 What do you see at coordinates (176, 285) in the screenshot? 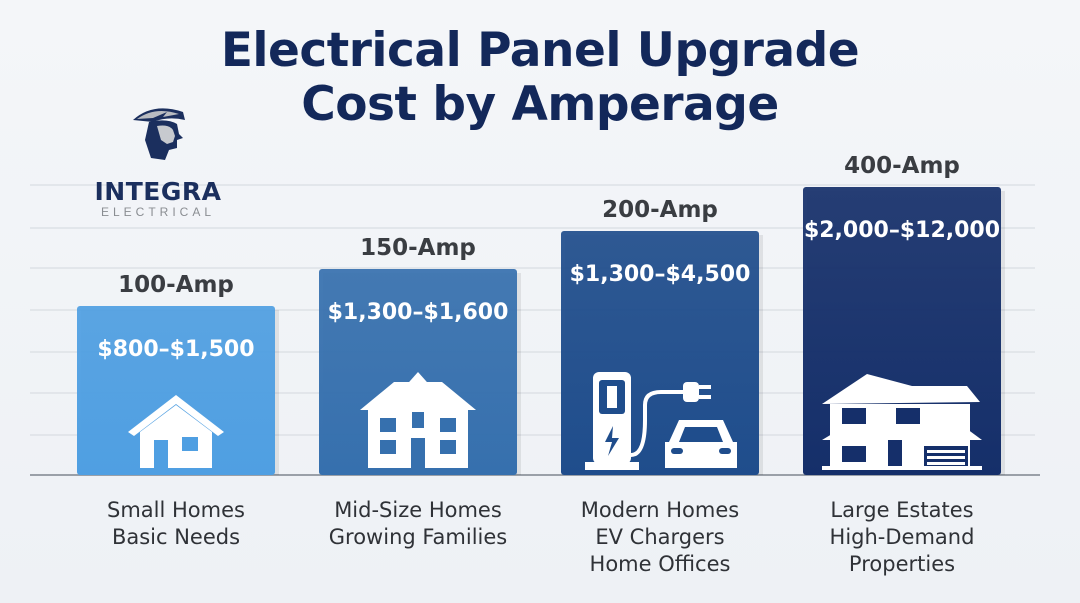
I see `tier-label: 100-Amp` at bounding box center [176, 285].